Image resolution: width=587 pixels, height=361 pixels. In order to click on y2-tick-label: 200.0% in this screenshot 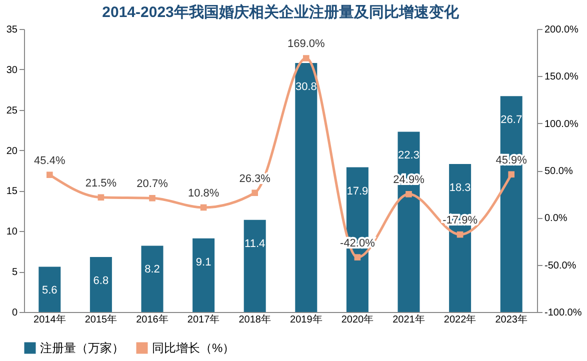, I will do `click(561, 30)`.